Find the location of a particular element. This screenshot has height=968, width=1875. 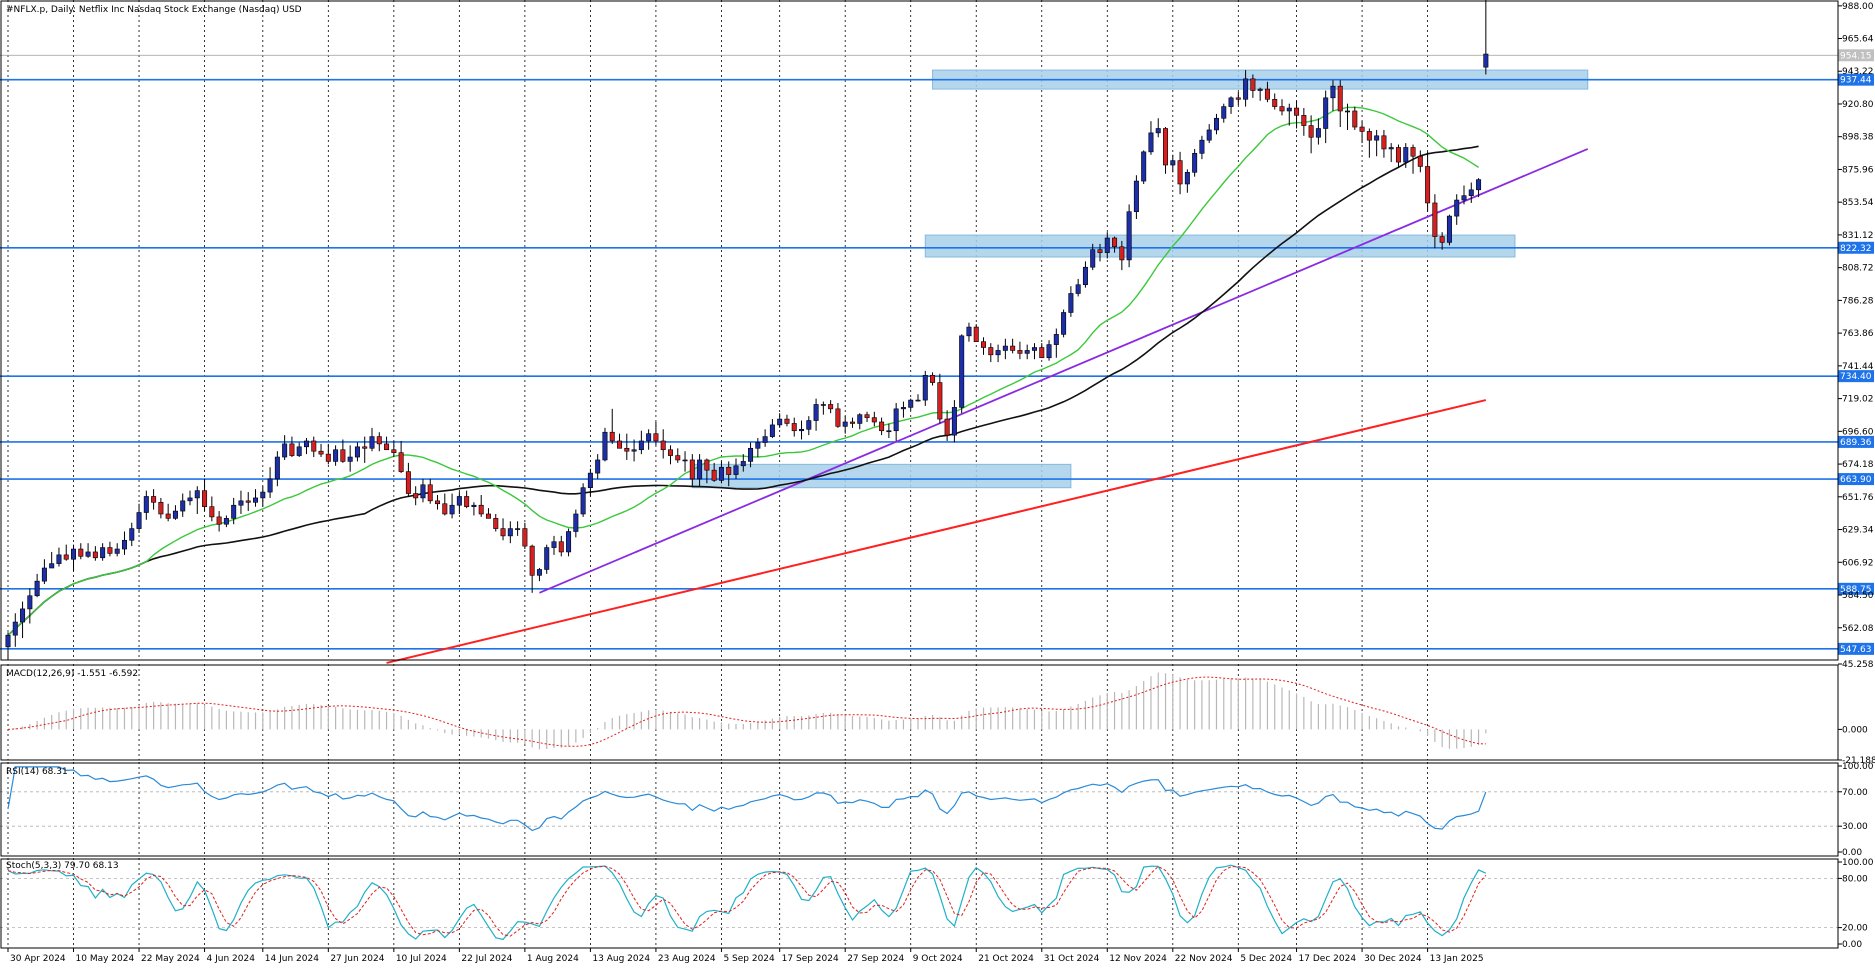

rsi-panel: 100.00 70.00 30.00 0.00 RSI(14) 68.31 is located at coordinates (937, 810).